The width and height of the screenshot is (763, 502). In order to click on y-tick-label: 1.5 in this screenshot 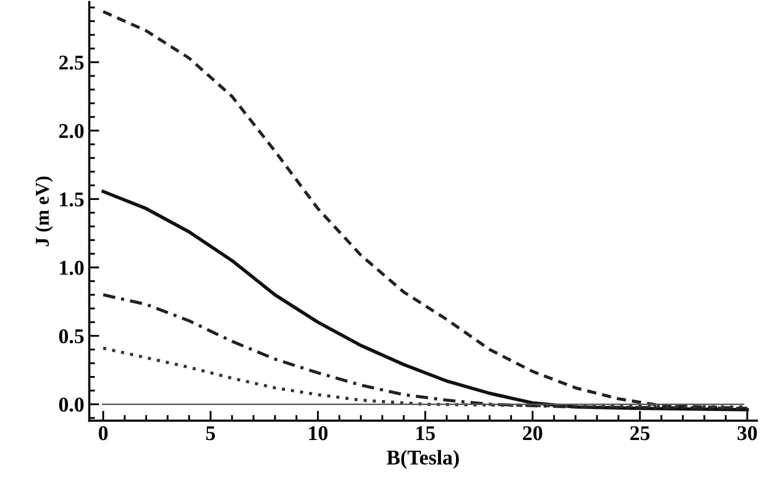, I will do `click(72, 199)`.